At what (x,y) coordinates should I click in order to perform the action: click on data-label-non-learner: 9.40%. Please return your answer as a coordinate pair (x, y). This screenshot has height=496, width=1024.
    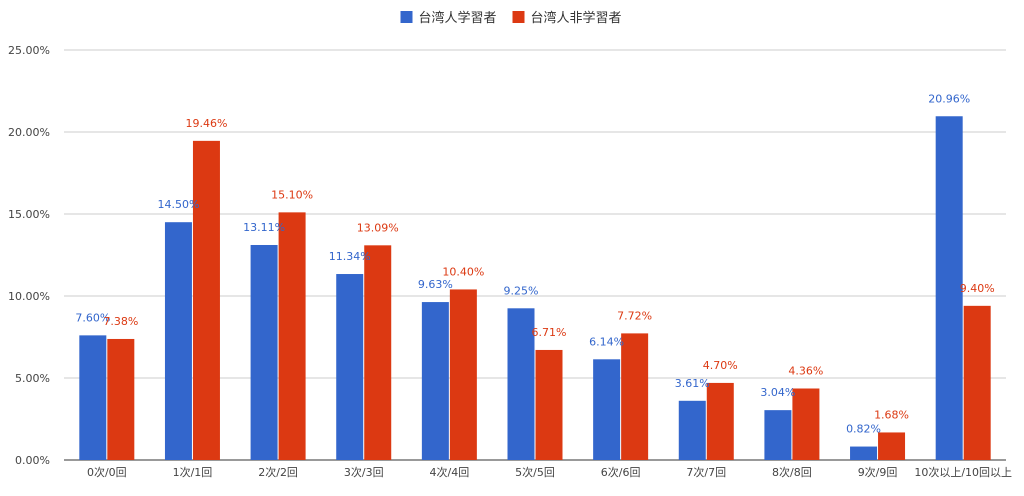
    Looking at the image, I should click on (977, 288).